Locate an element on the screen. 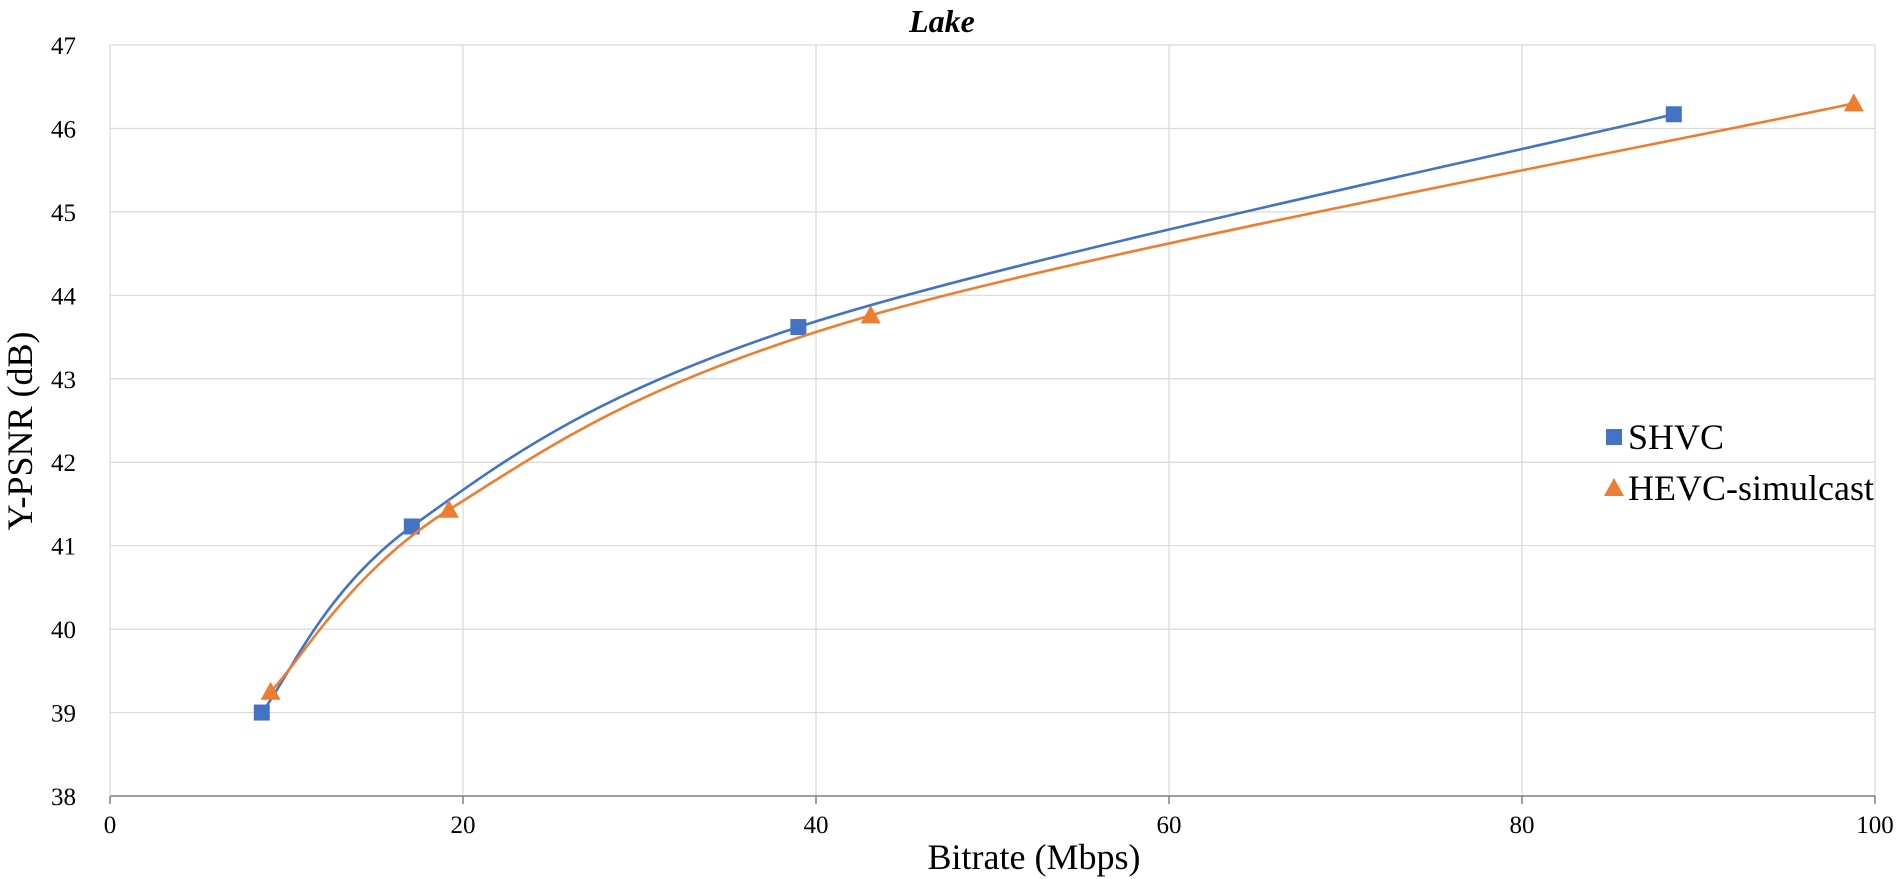 The height and width of the screenshot is (879, 1899). legend-label: SHVC is located at coordinates (1676, 437).